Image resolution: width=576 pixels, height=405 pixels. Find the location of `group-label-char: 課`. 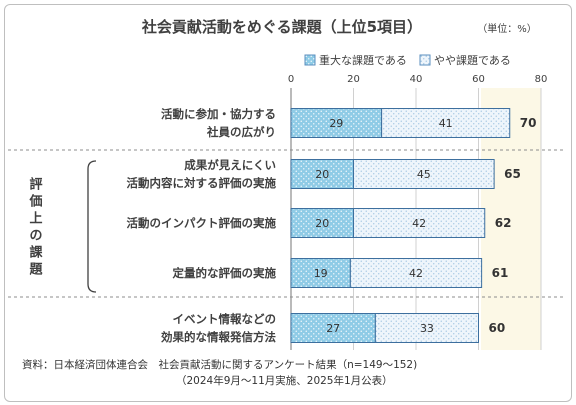

group-label-char: 課 is located at coordinates (36, 253).